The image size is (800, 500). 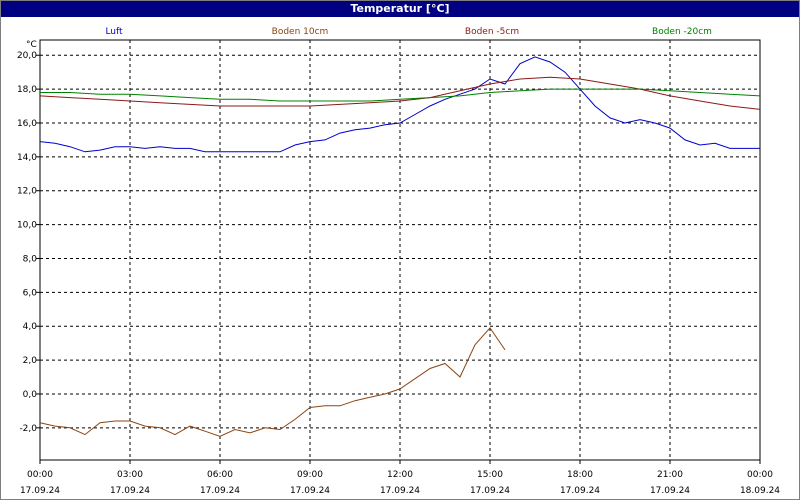 What do you see at coordinates (27, 90) in the screenshot?
I see `y-tick-label: 18,0` at bounding box center [27, 90].